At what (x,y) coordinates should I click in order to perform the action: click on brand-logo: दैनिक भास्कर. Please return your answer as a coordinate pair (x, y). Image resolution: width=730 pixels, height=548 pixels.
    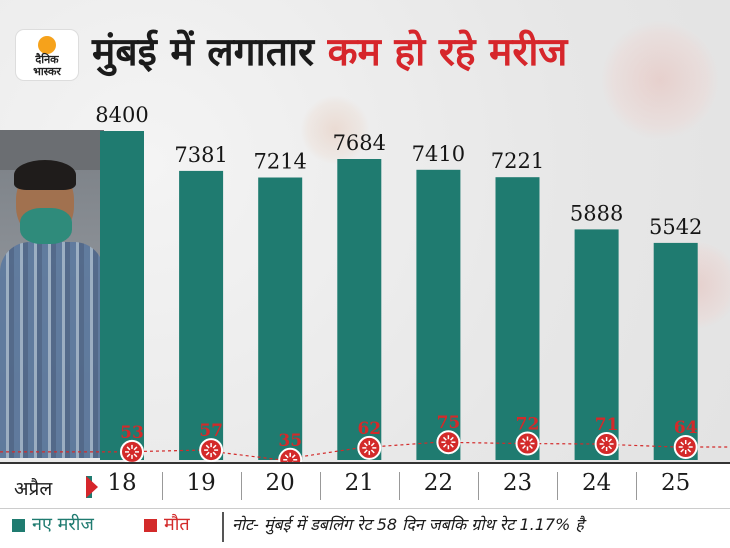
    Looking at the image, I should click on (47, 55).